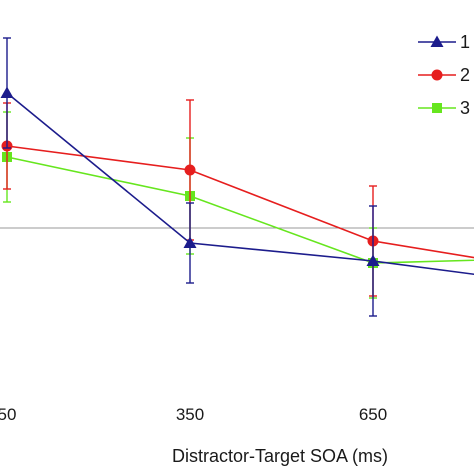 Image resolution: width=474 pixels, height=474 pixels. What do you see at coordinates (190, 414) in the screenshot?
I see `x-tick-label: 350` at bounding box center [190, 414].